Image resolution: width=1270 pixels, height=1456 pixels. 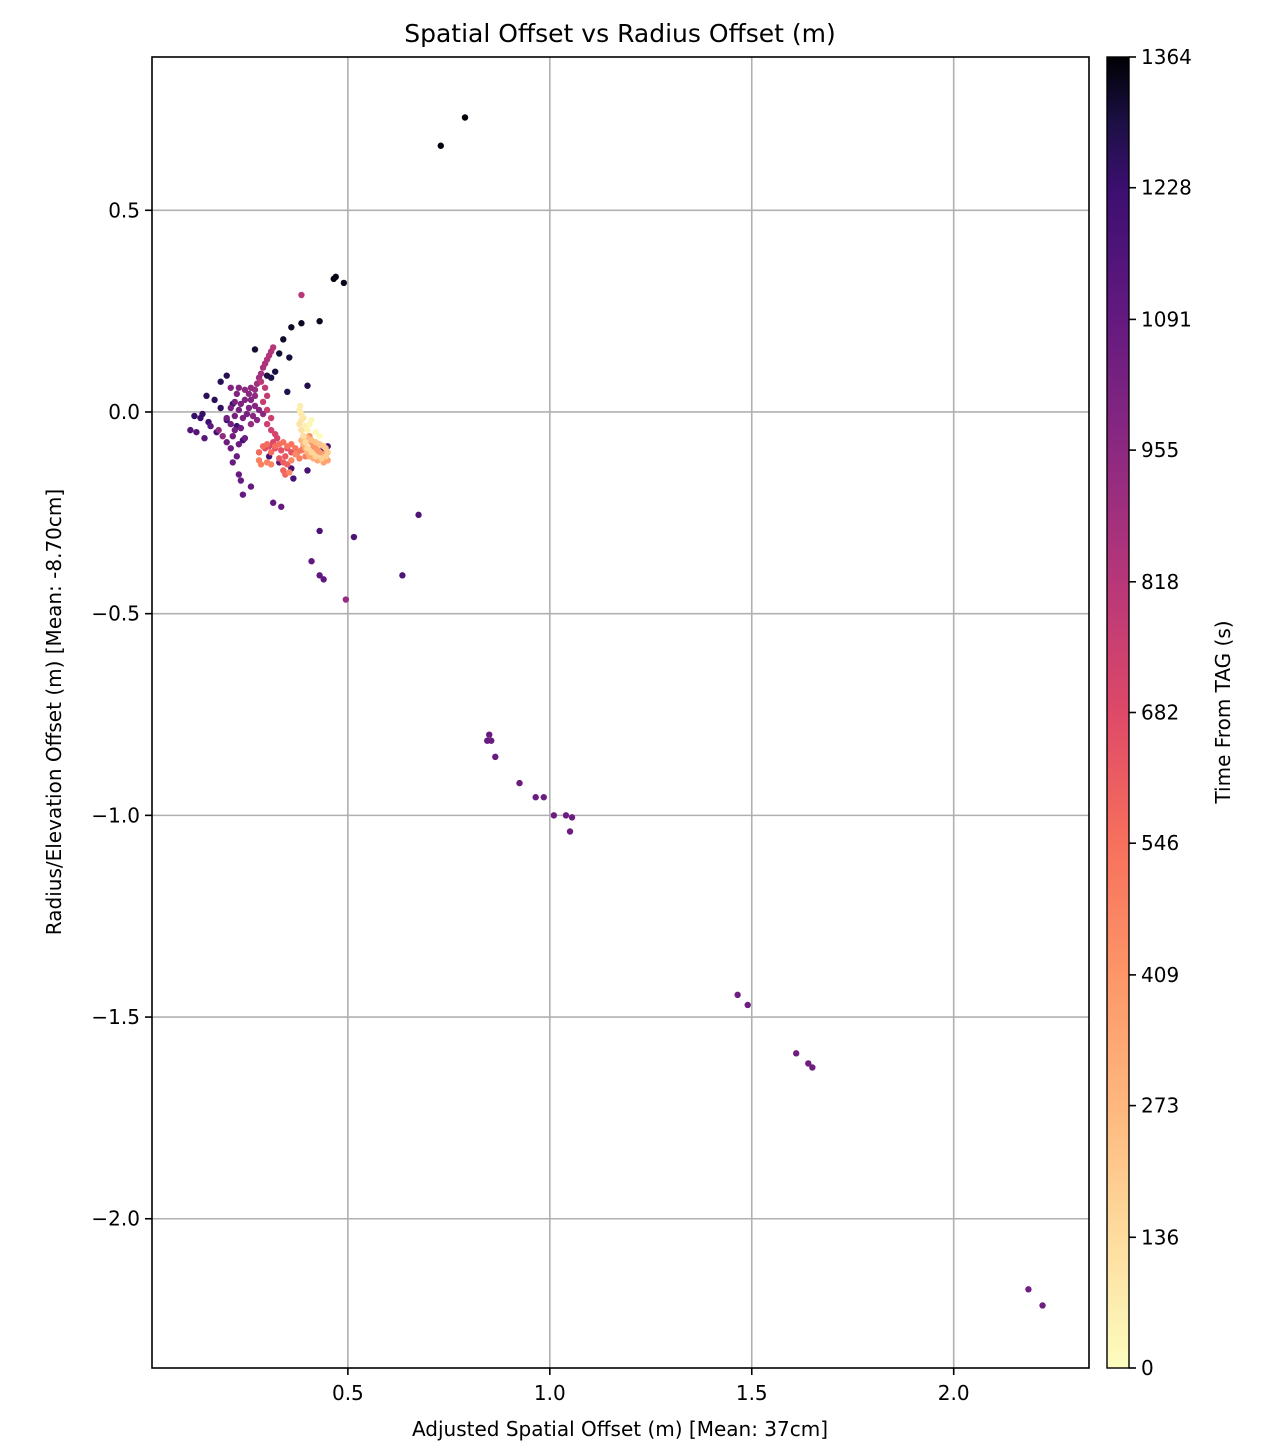 What do you see at coordinates (124, 412) in the screenshot?
I see `y-tick-label: 0.0` at bounding box center [124, 412].